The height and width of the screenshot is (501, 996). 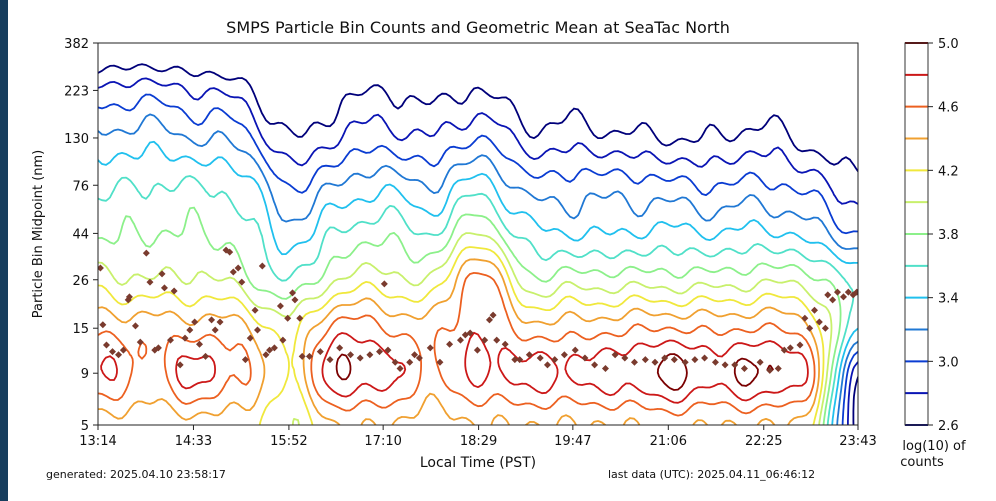 What do you see at coordinates (922, 462) in the screenshot?
I see `colorbar-label-line2: counts` at bounding box center [922, 462].